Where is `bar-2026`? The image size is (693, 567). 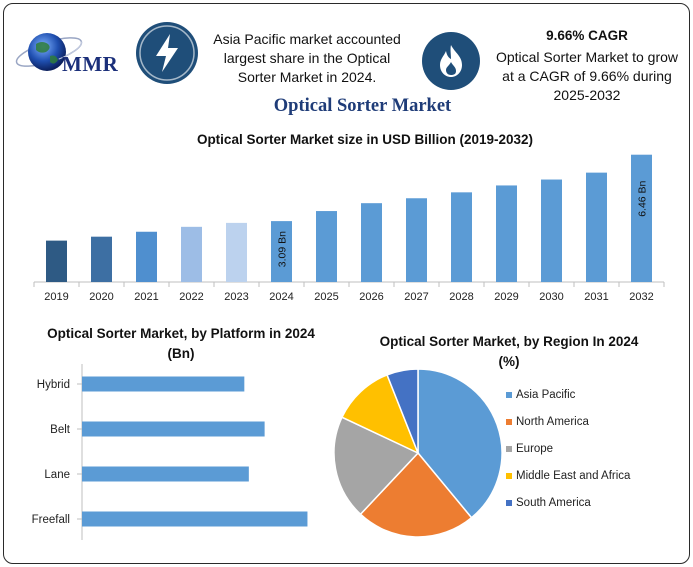
bar-2026 is located at coordinates (371, 242).